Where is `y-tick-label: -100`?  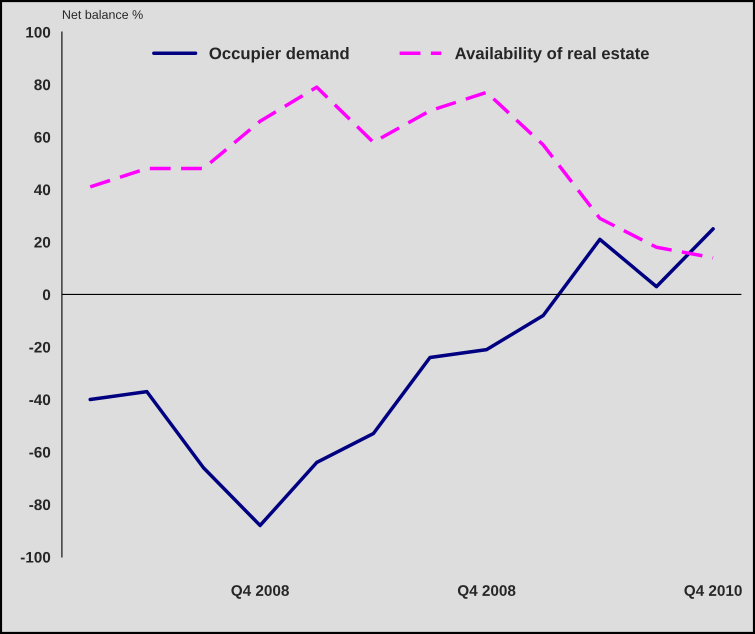 y-tick-label: -100 is located at coordinates (35, 557).